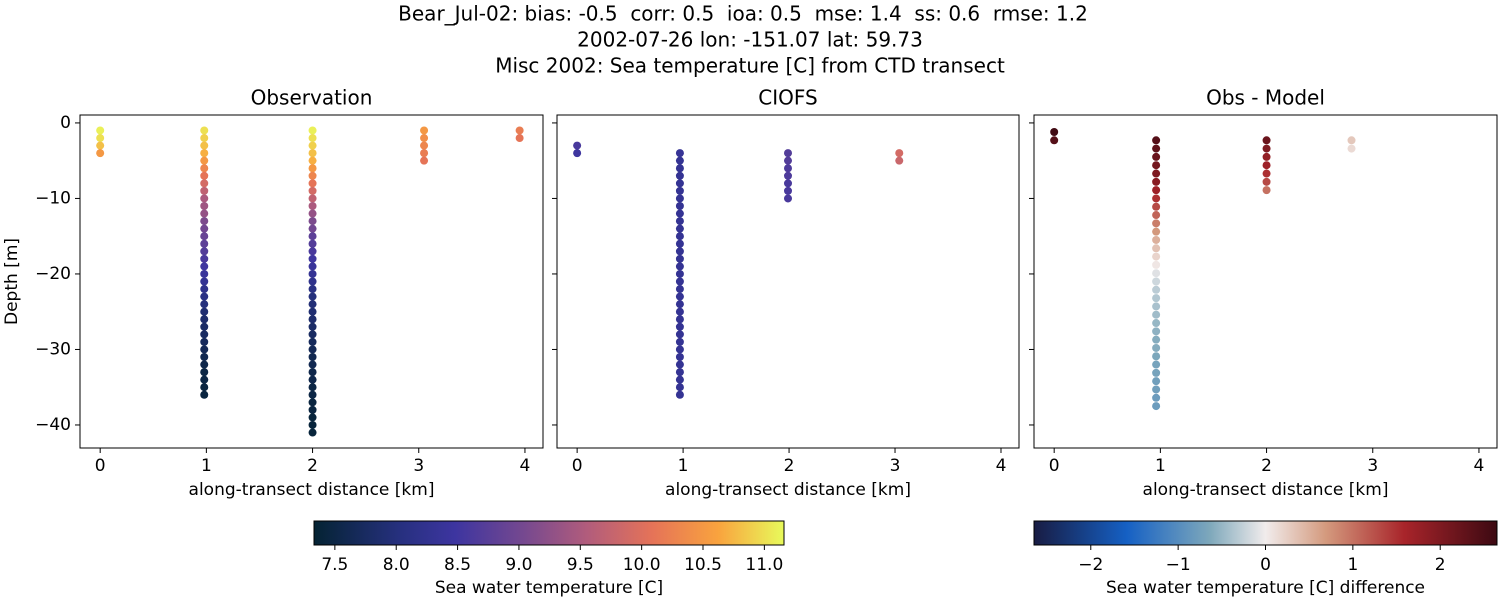 Image resolution: width=1500 pixels, height=600 pixels. I want to click on colorbar-label: Sea water temperature [C], so click(549, 588).